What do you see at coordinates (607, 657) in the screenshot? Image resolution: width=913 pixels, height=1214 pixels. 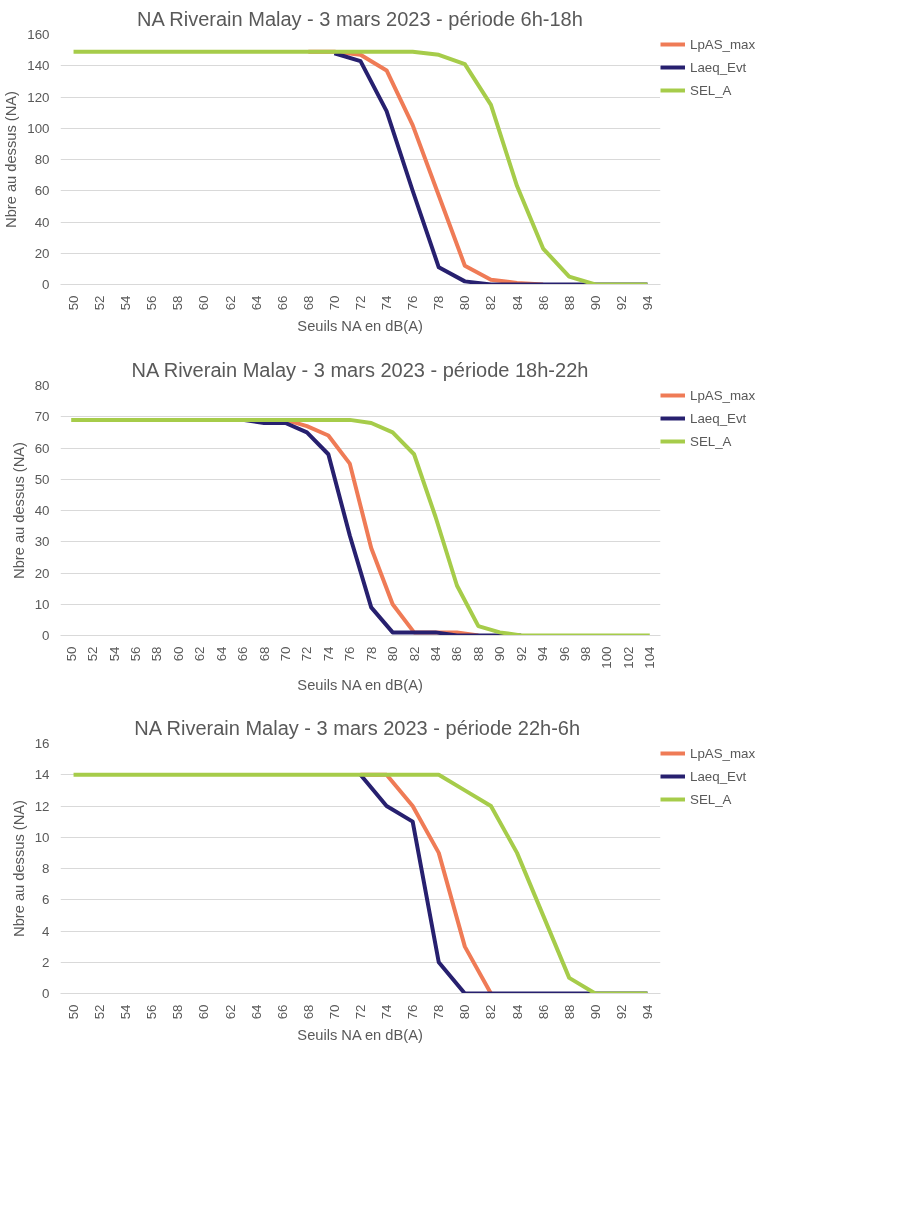 I see `x-tick-label: 100` at bounding box center [607, 657].